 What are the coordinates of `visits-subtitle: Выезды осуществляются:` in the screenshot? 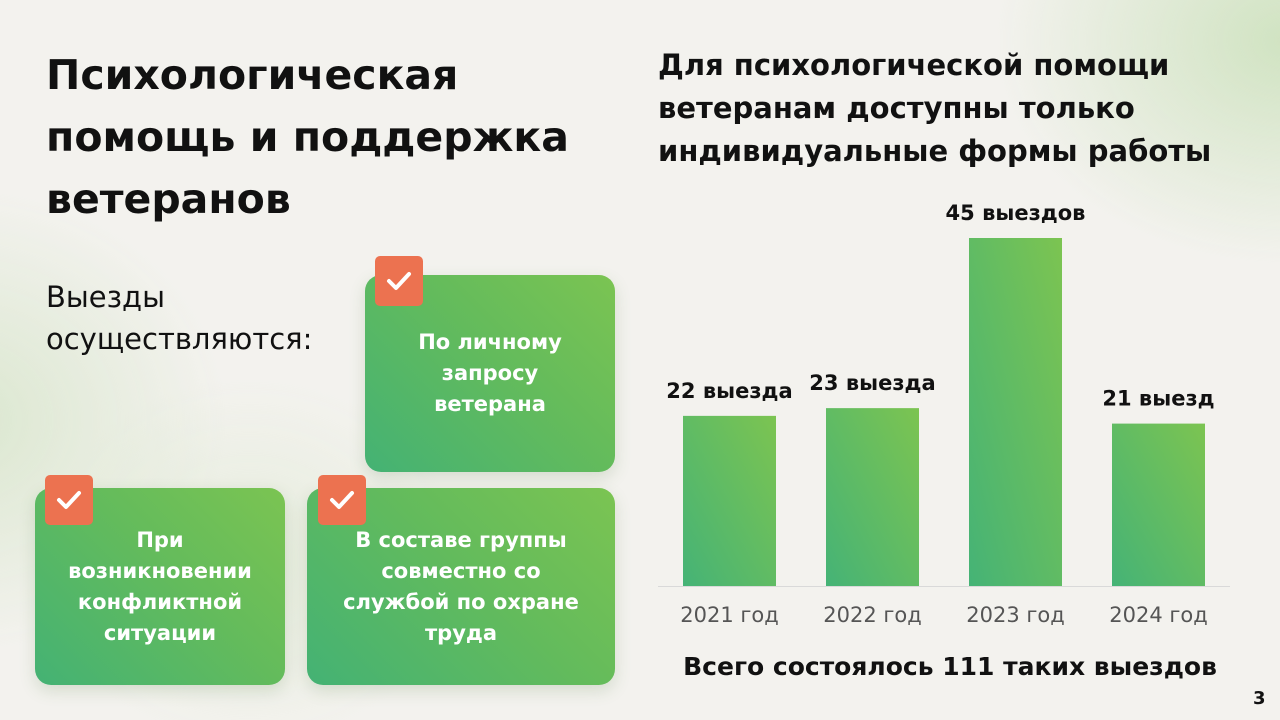 It's located at (179, 318).